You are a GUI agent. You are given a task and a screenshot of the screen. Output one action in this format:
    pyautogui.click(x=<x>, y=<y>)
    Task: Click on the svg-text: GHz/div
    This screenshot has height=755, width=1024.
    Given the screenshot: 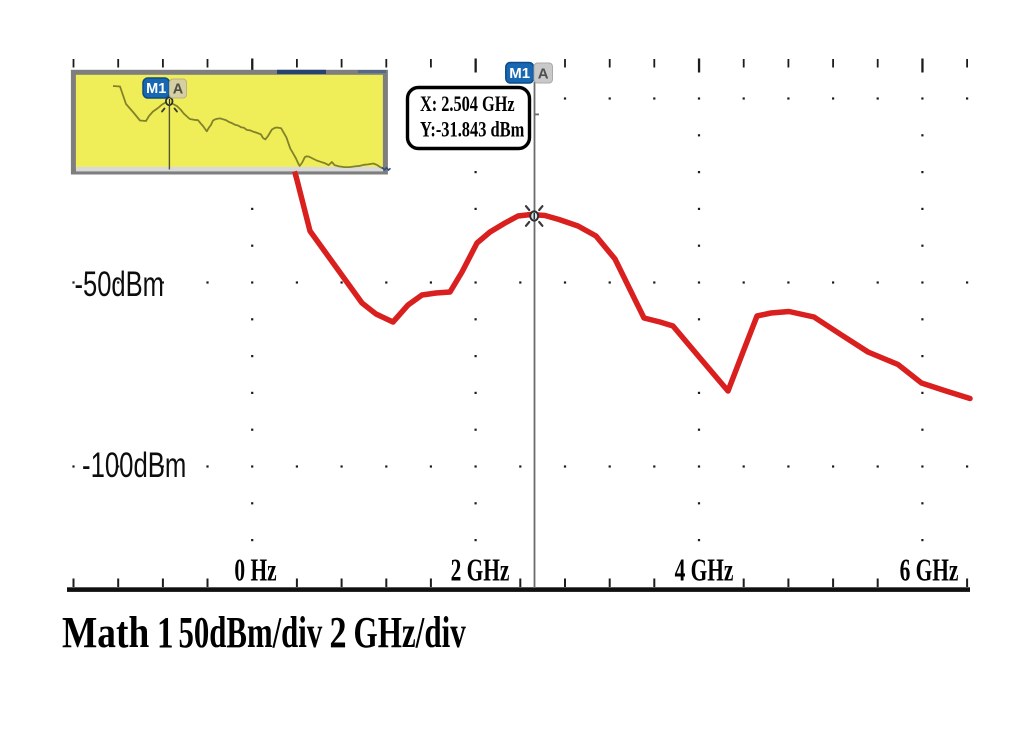 What is the action you would take?
    pyautogui.click(x=410, y=633)
    